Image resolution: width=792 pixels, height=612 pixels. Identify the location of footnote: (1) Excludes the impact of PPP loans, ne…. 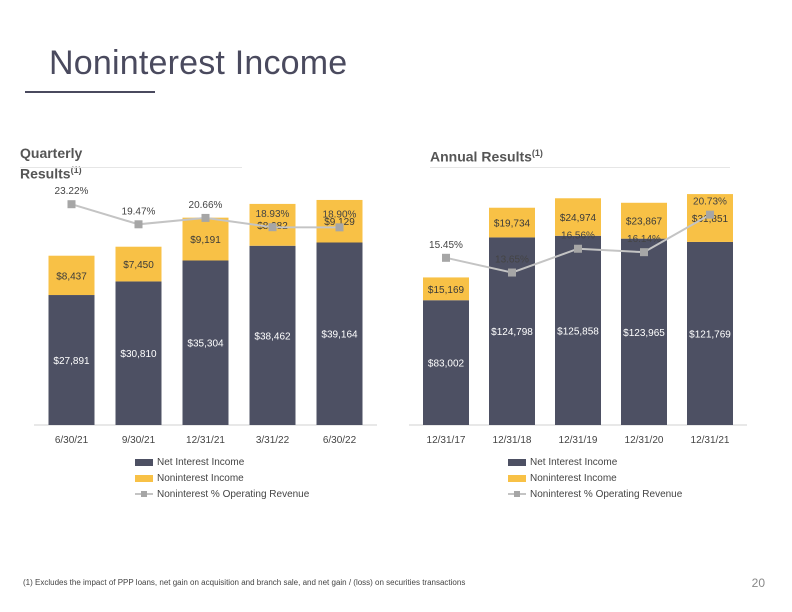
(244, 582).